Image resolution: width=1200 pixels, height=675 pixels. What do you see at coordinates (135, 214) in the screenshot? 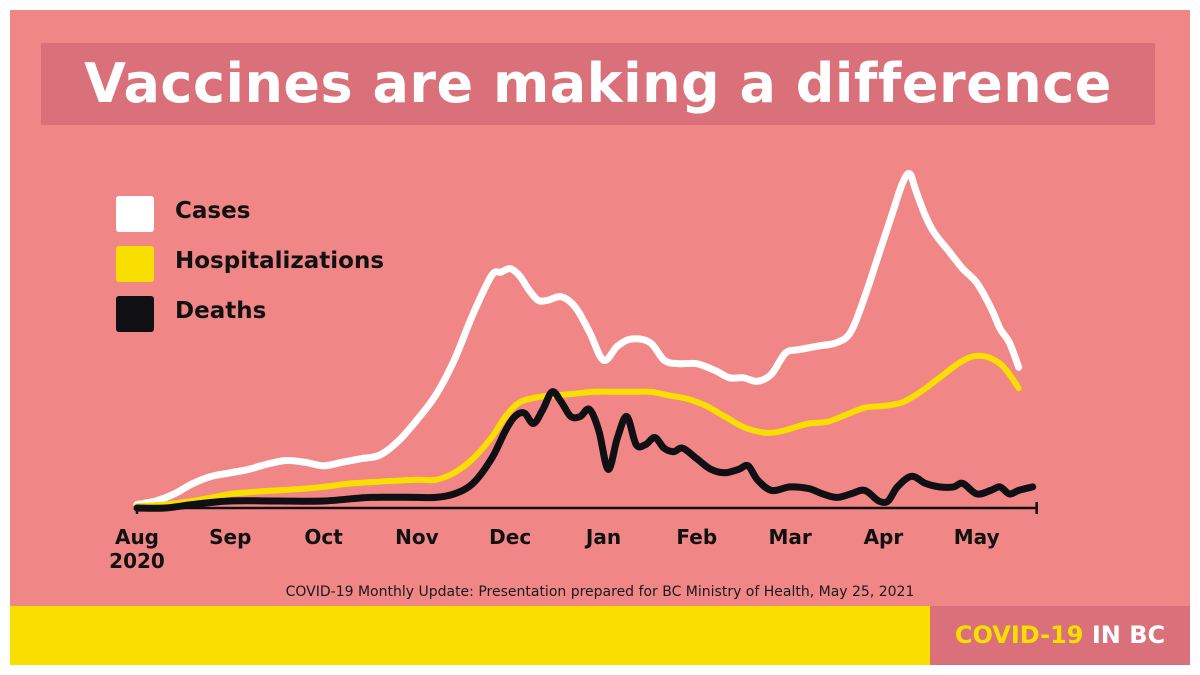
I see `legend-swatch-cases` at bounding box center [135, 214].